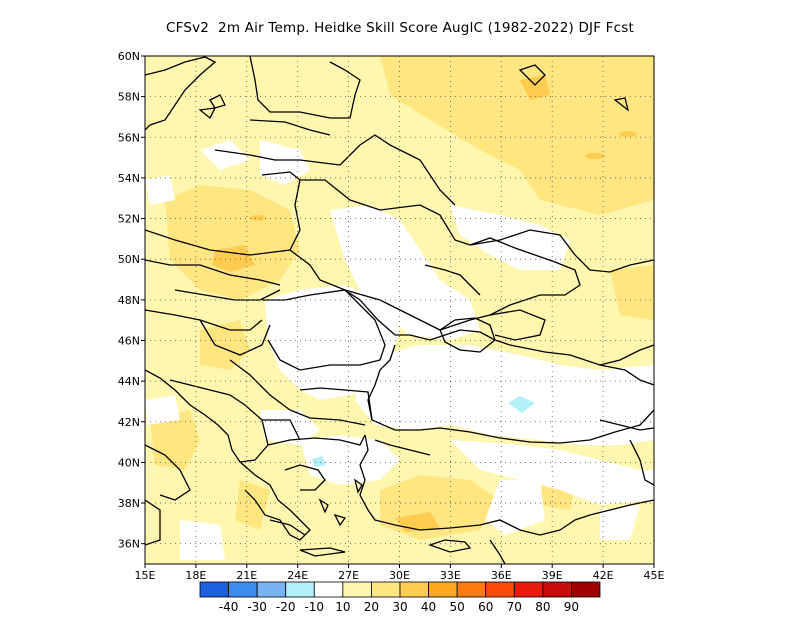  Describe the element at coordinates (129, 300) in the screenshot. I see `lat-tick-label: 48N` at that location.